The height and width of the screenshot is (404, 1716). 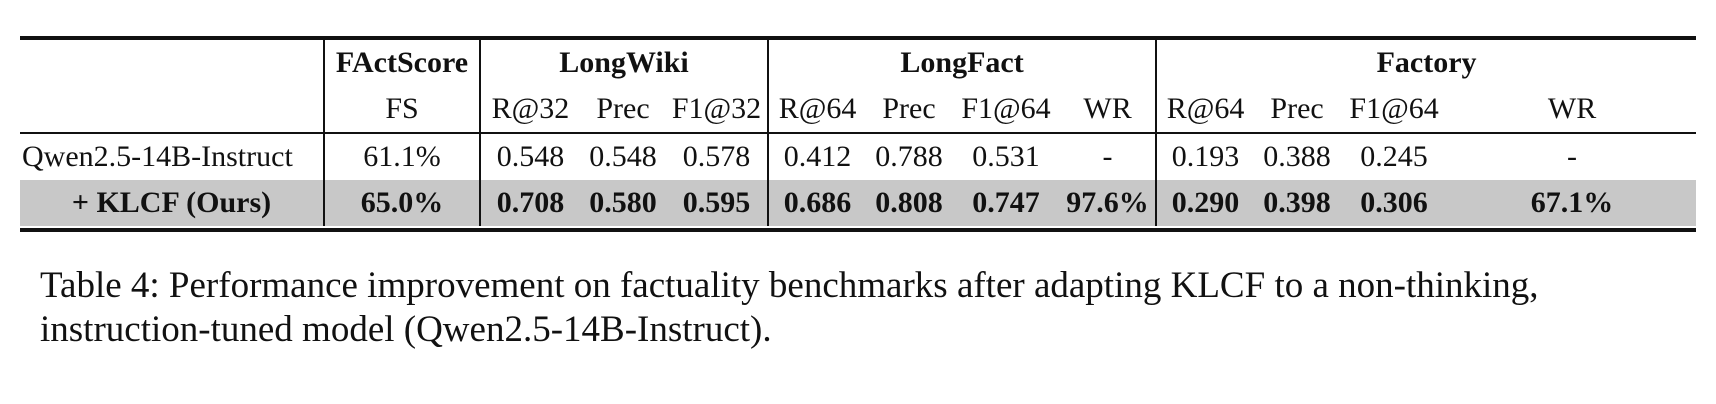 What do you see at coordinates (172, 203) in the screenshot?
I see `row-model-name: + KLCF (Ours)` at bounding box center [172, 203].